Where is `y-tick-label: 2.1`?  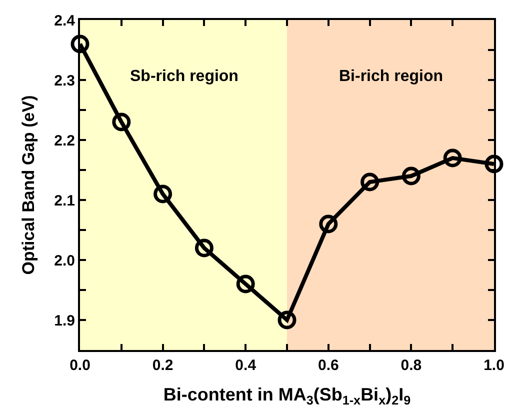
y-tick-label: 2.1 is located at coordinates (64, 201).